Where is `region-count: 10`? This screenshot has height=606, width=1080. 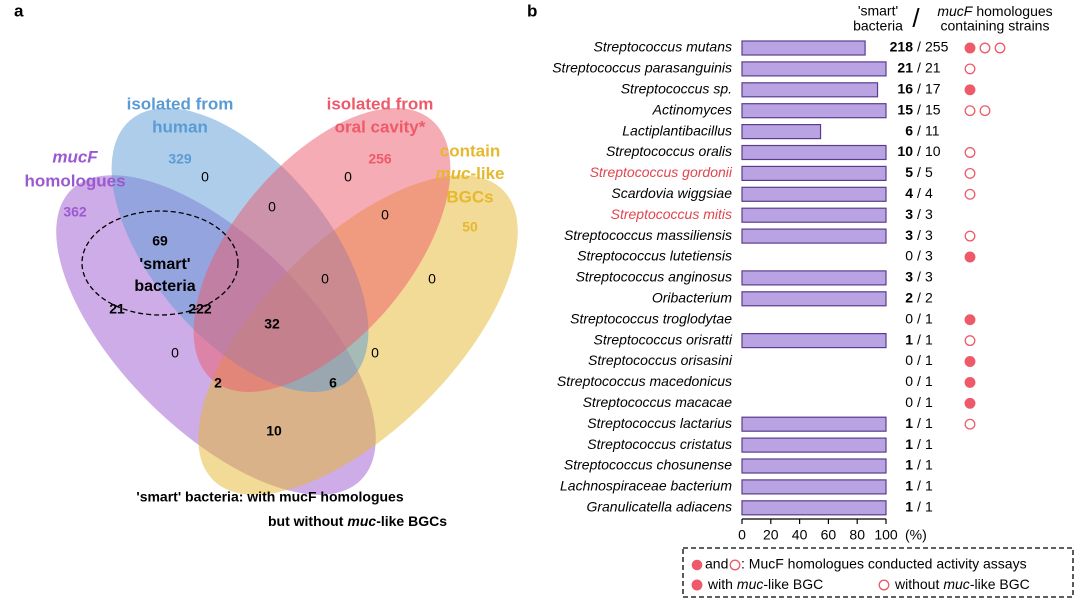
region-count: 10 is located at coordinates (274, 431).